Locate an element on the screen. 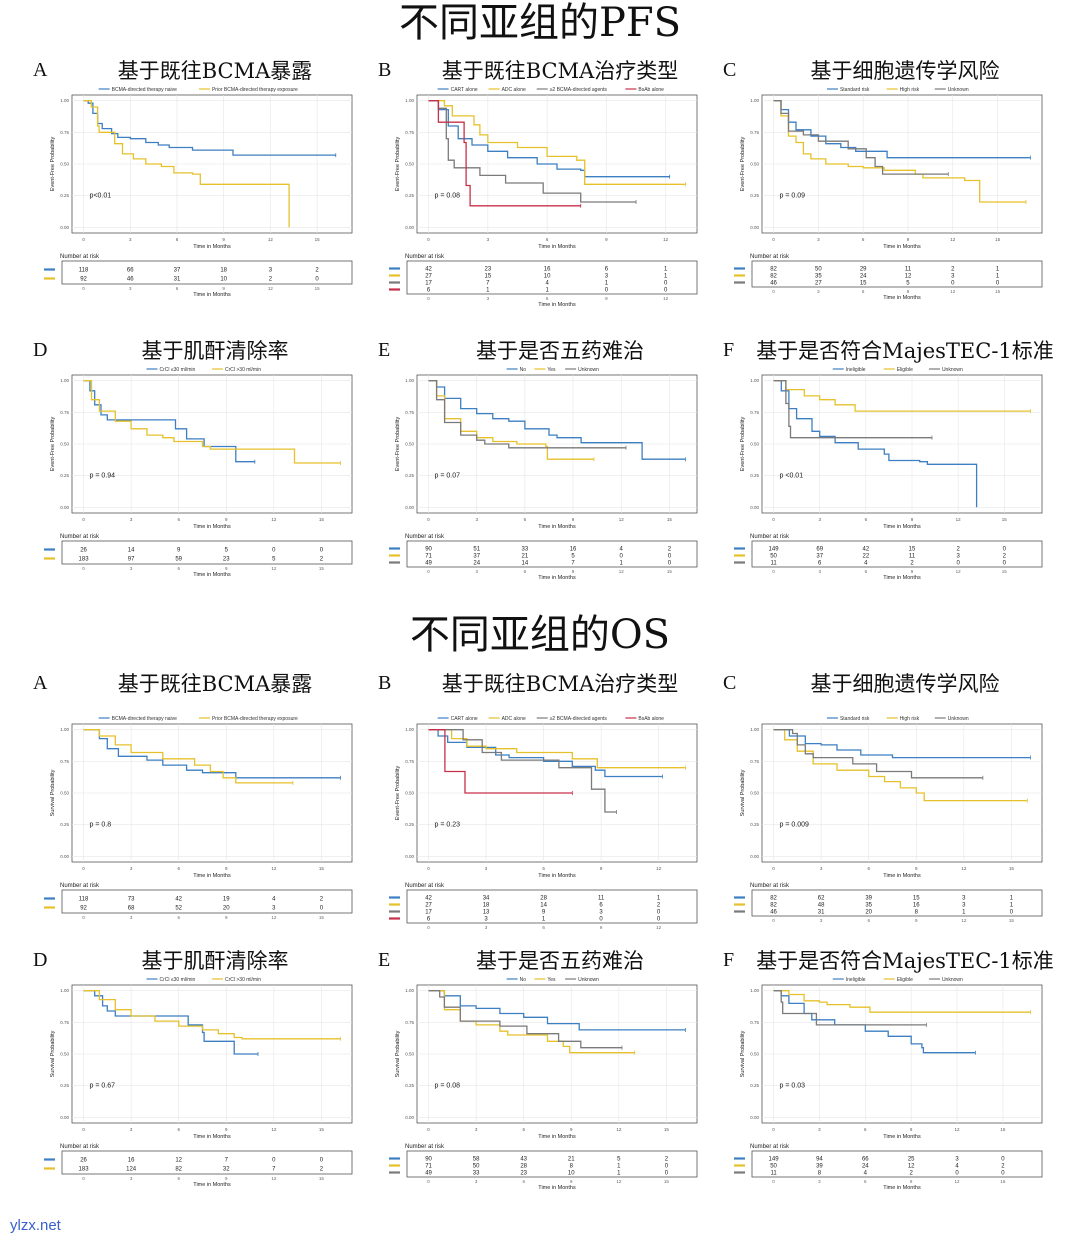  x-tick-label: 0 is located at coordinates (428, 1129).